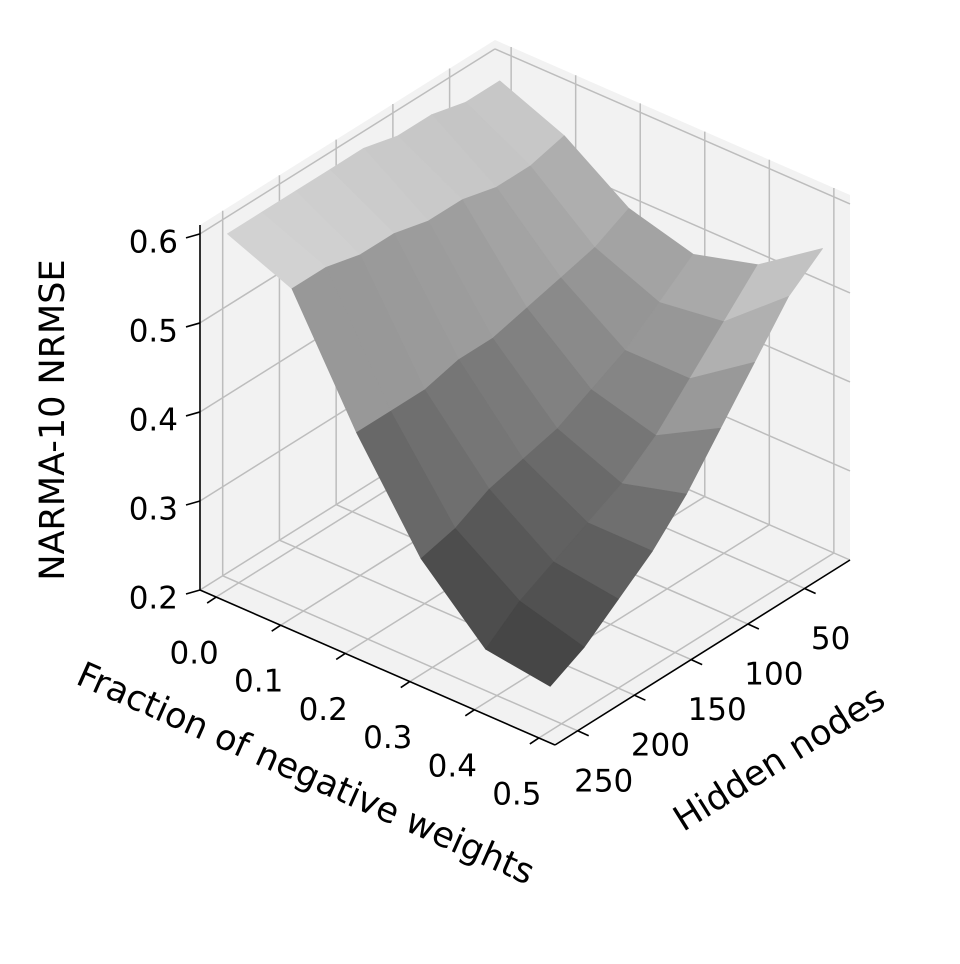 This screenshot has width=960, height=964. Describe the element at coordinates (773, 675) in the screenshot. I see `y-tick-label: 100` at that location.